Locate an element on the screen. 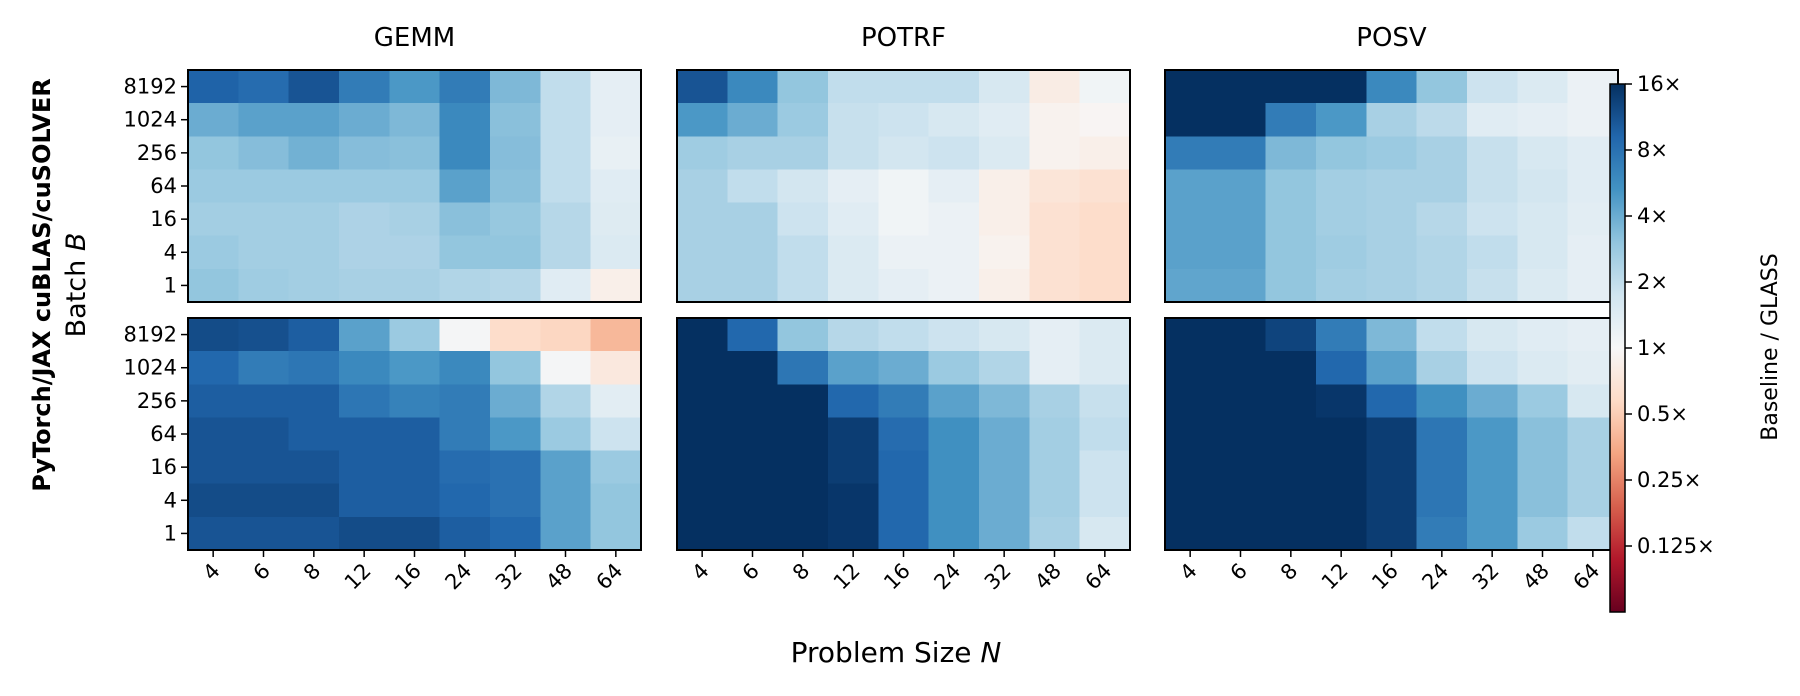 This screenshot has height=696, width=1800. x-tick-label: 24 is located at coordinates (947, 577).